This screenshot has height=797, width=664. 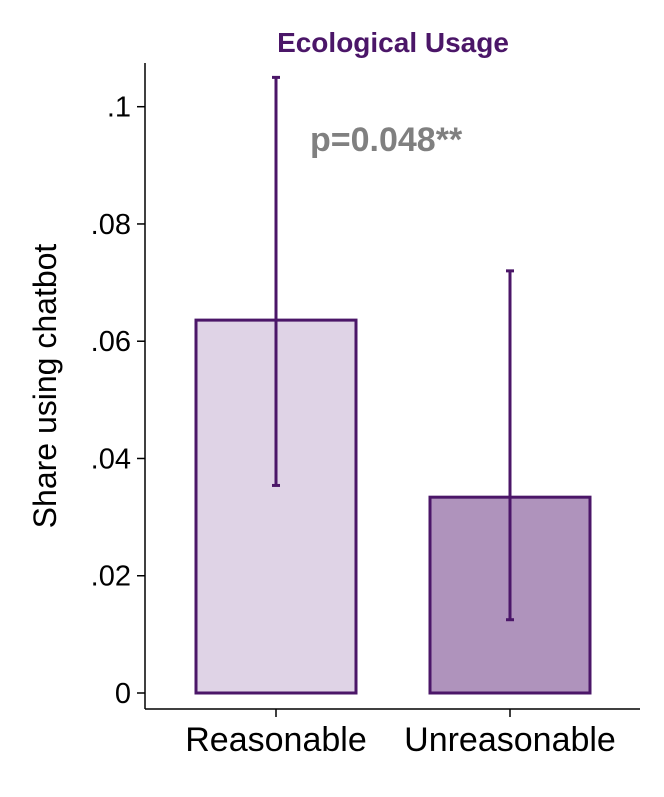 I want to click on x-tick-label: Reasonable, so click(x=275, y=740).